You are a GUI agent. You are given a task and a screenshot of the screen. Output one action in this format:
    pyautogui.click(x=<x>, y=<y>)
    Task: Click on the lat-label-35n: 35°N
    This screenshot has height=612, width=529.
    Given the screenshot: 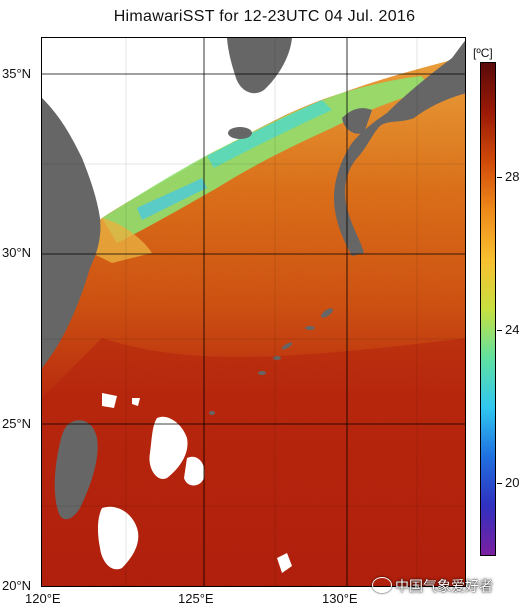 What is the action you would take?
    pyautogui.click(x=17, y=73)
    